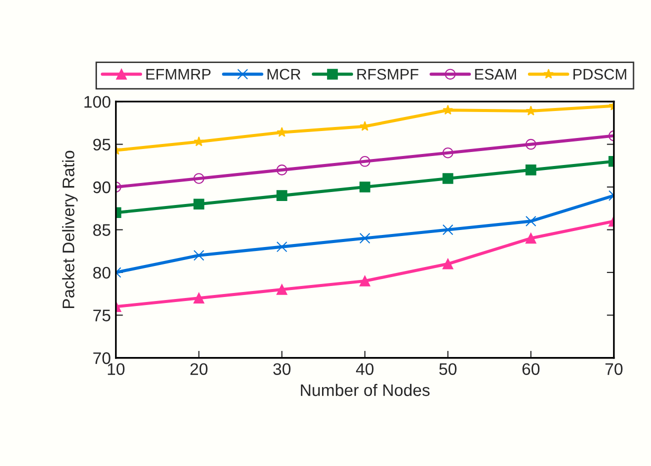 This screenshot has width=651, height=466. What do you see at coordinates (101, 144) in the screenshot?
I see `y-tick-label: 95` at bounding box center [101, 144].